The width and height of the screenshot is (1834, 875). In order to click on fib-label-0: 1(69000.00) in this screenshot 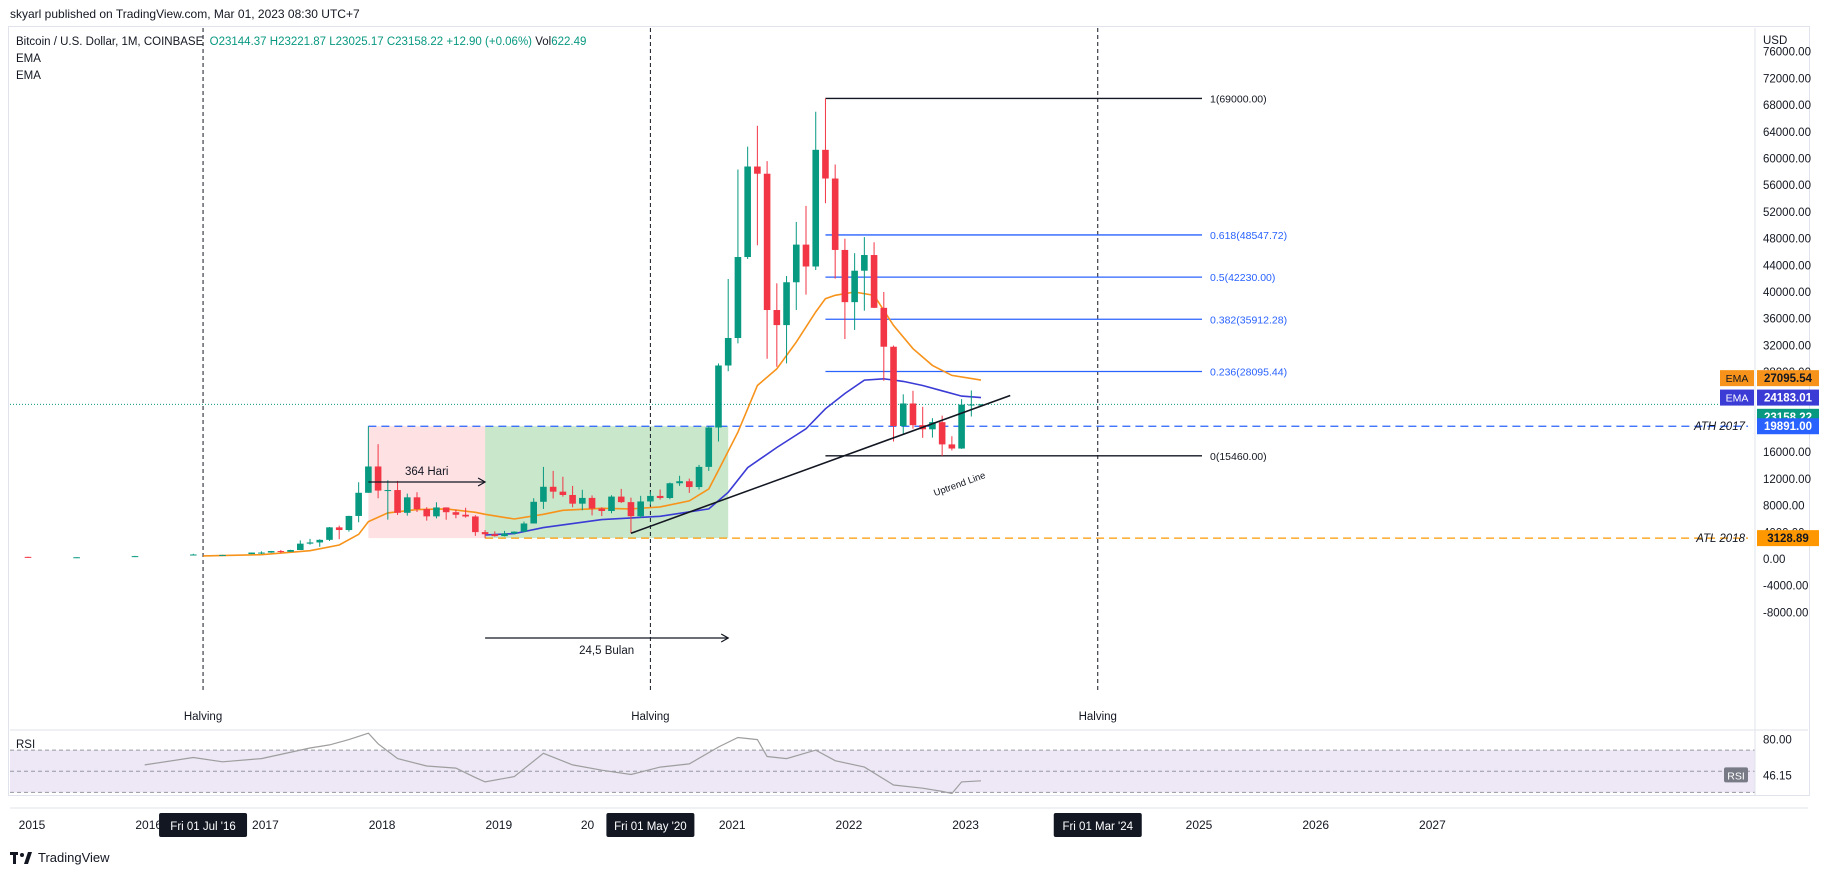, I will do `click(1238, 99)`.